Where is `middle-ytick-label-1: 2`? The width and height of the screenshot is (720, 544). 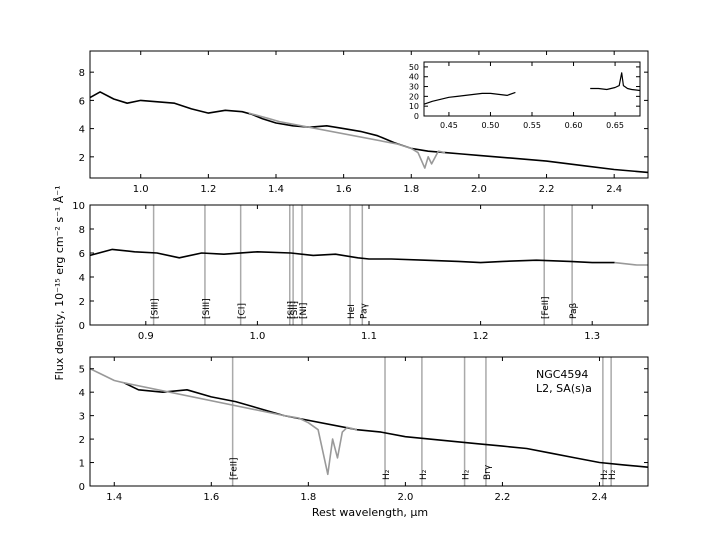 middle-ytick-label-1: 2 is located at coordinates (82, 302).